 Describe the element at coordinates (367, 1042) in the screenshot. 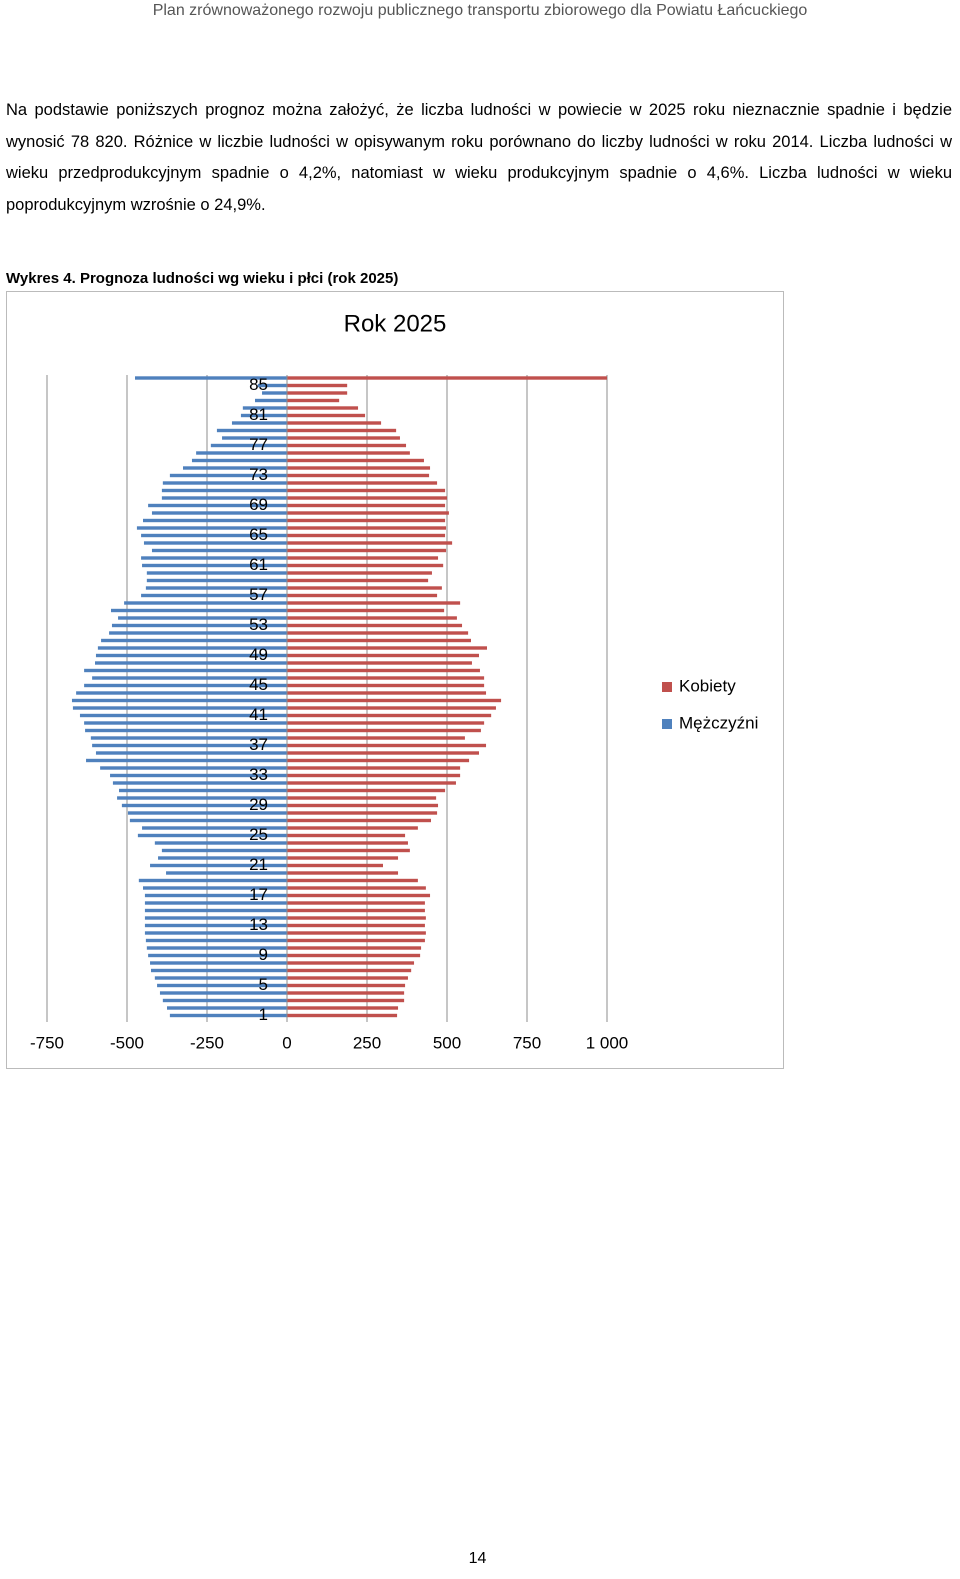

I see `x-tick-label: 250` at that location.